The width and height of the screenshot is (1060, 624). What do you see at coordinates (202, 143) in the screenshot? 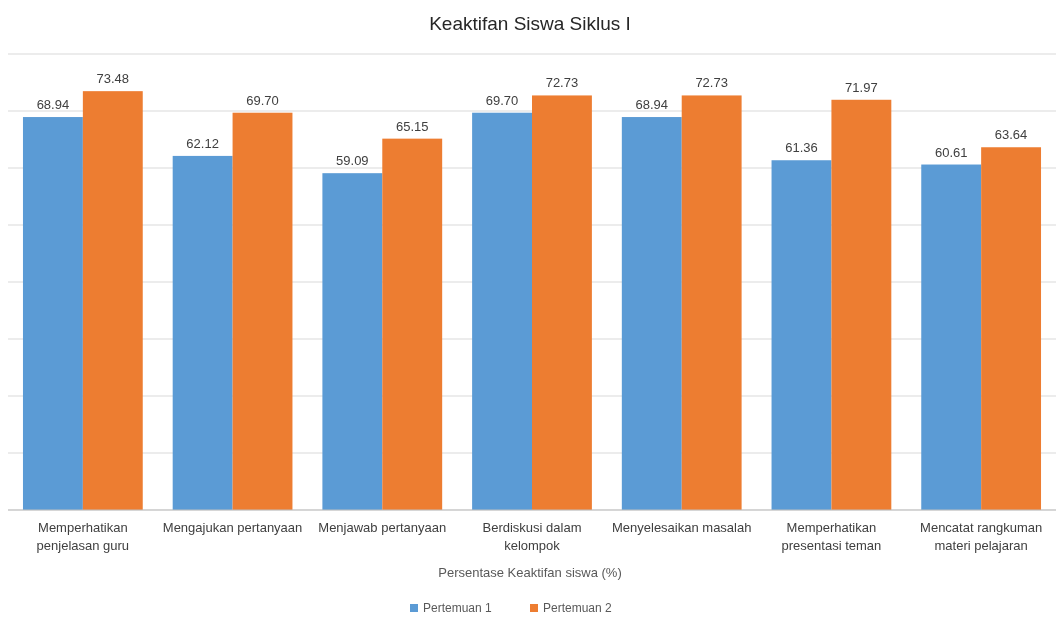
I see `data-label: 62.12` at bounding box center [202, 143].